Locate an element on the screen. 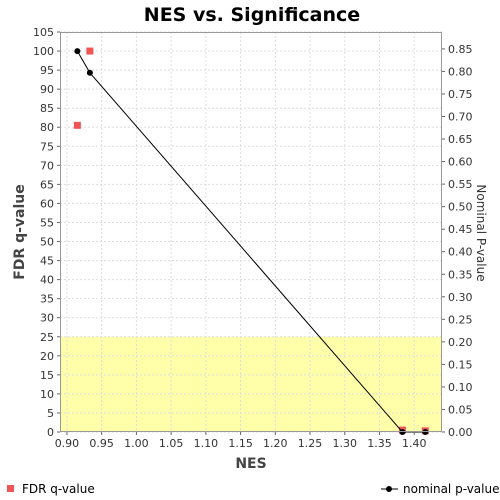 This screenshot has height=500, width=500. x-tick-label: 1.15 is located at coordinates (240, 443).